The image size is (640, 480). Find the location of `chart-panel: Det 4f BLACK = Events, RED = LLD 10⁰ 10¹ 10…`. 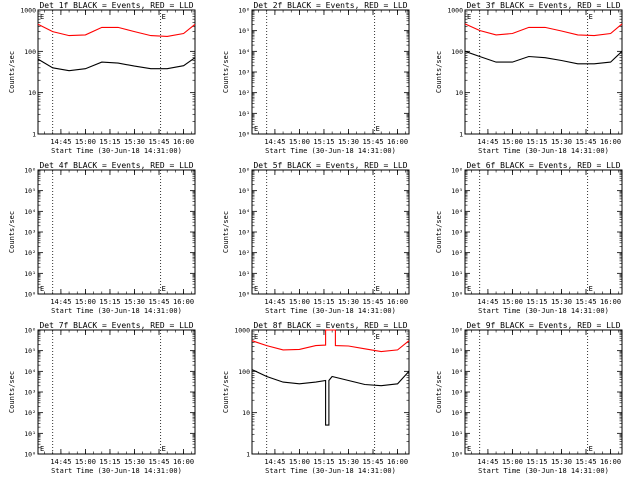

chart-panel: Det 4f BLACK = Events, RED = LLD 10⁰ 10¹ 10… is located at coordinates (102, 238).